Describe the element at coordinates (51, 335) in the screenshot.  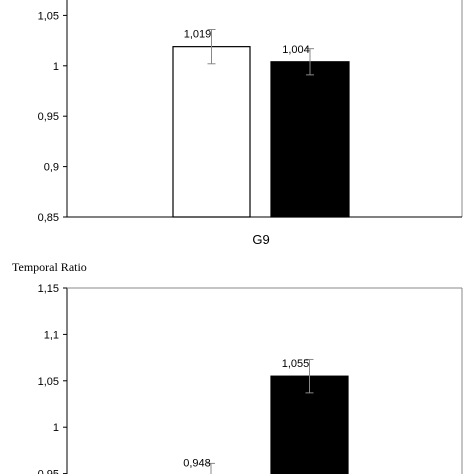
I see `y-tick-label: 1,1` at that location.